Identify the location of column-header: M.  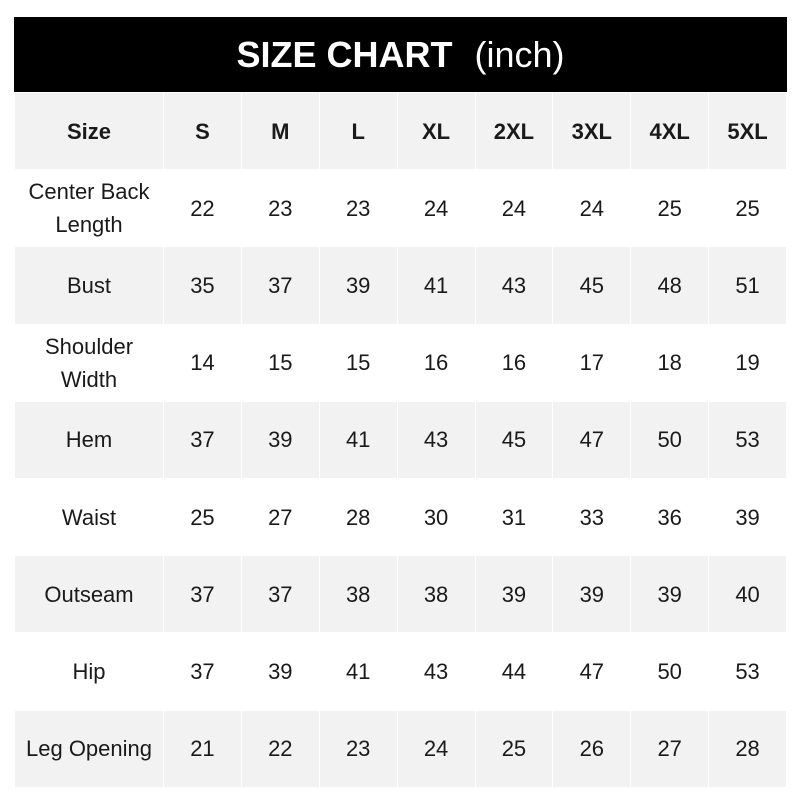
(280, 131).